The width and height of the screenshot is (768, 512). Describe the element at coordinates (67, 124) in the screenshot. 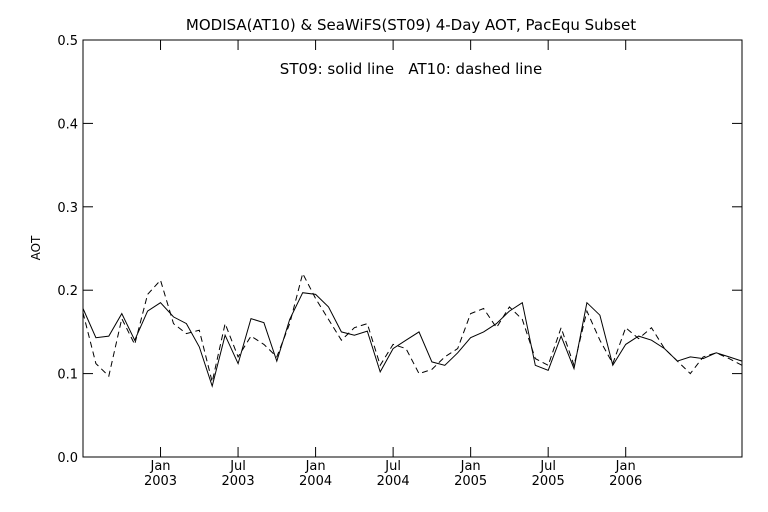

I see `y-tick-label: 0.4` at that location.